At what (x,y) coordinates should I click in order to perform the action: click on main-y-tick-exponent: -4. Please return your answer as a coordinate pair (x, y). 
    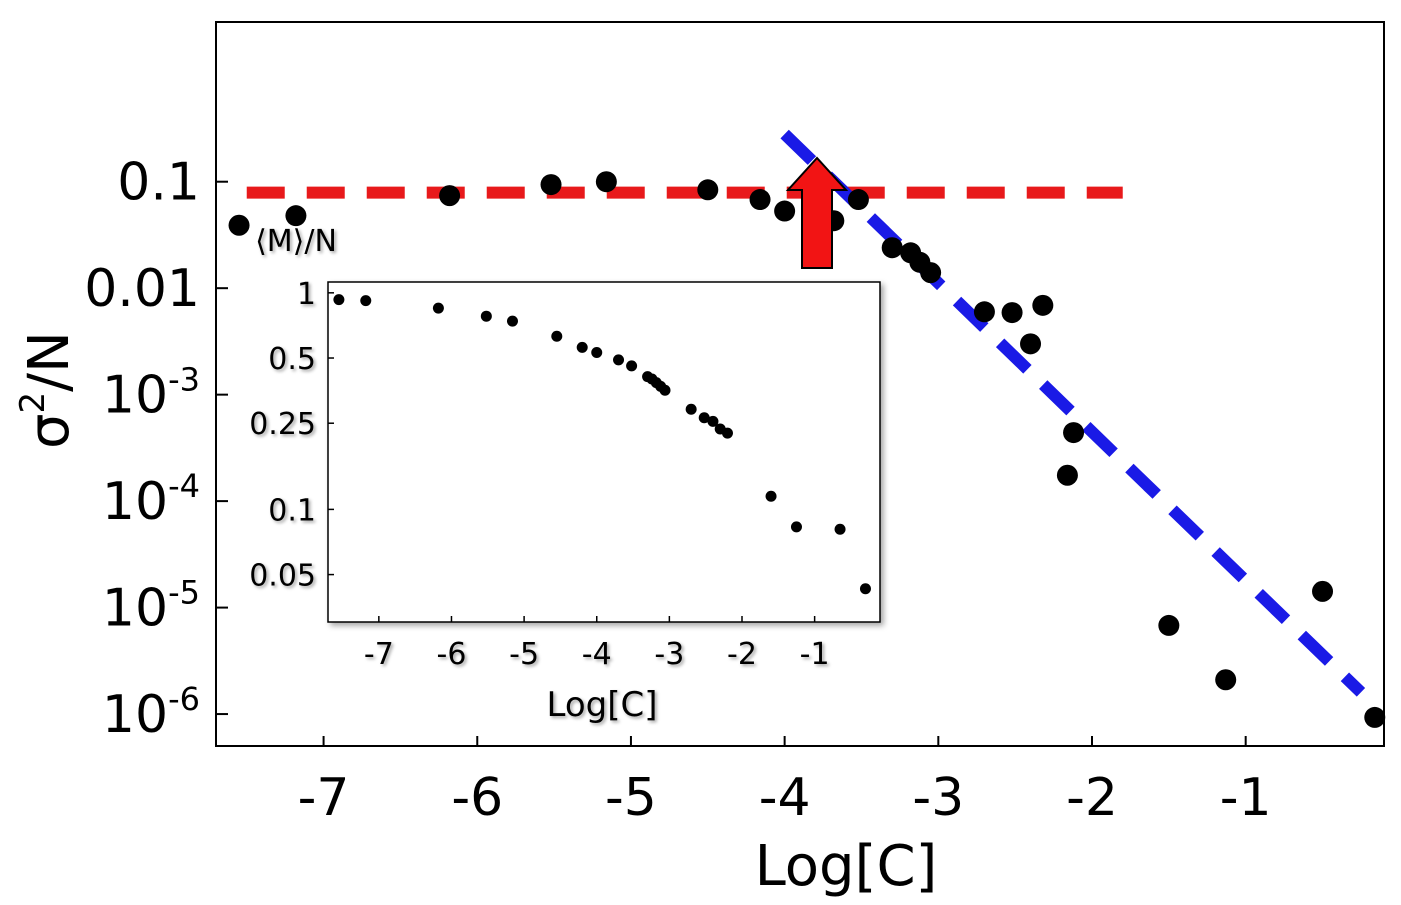
    Looking at the image, I should click on (184, 486).